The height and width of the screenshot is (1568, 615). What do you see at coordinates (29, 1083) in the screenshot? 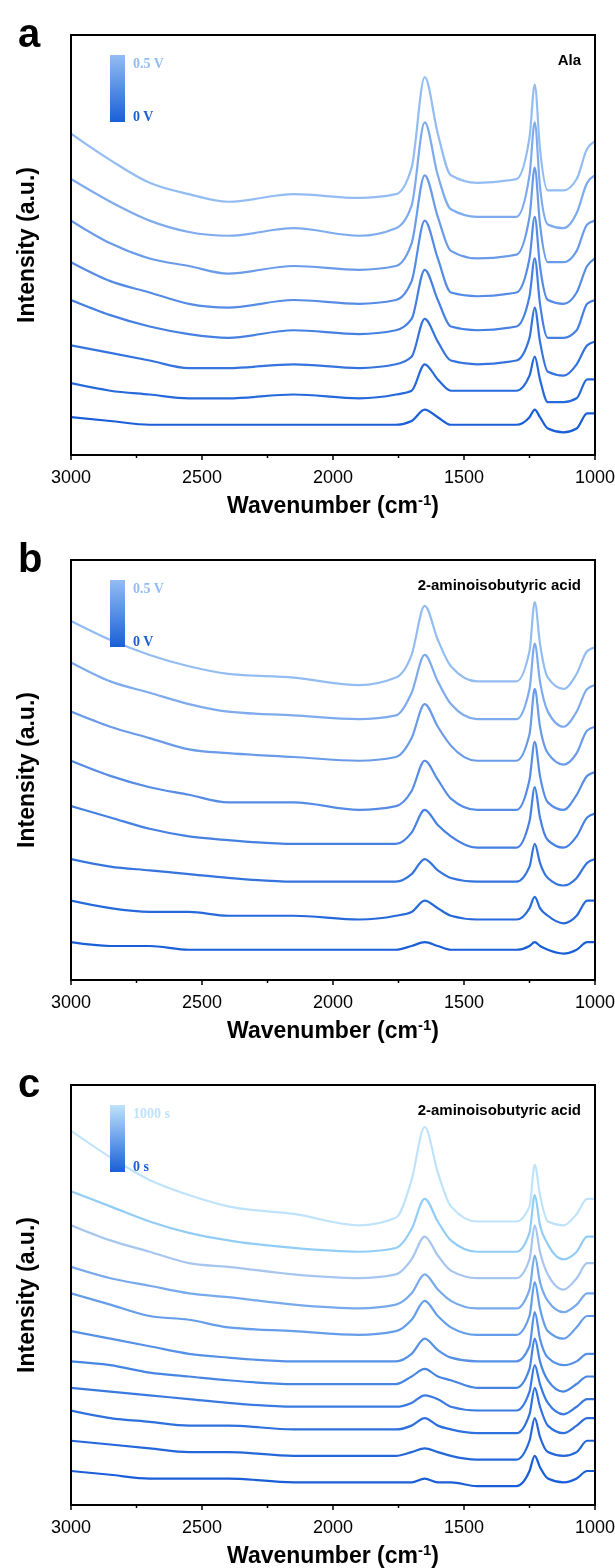
I see `text: c` at bounding box center [29, 1083].